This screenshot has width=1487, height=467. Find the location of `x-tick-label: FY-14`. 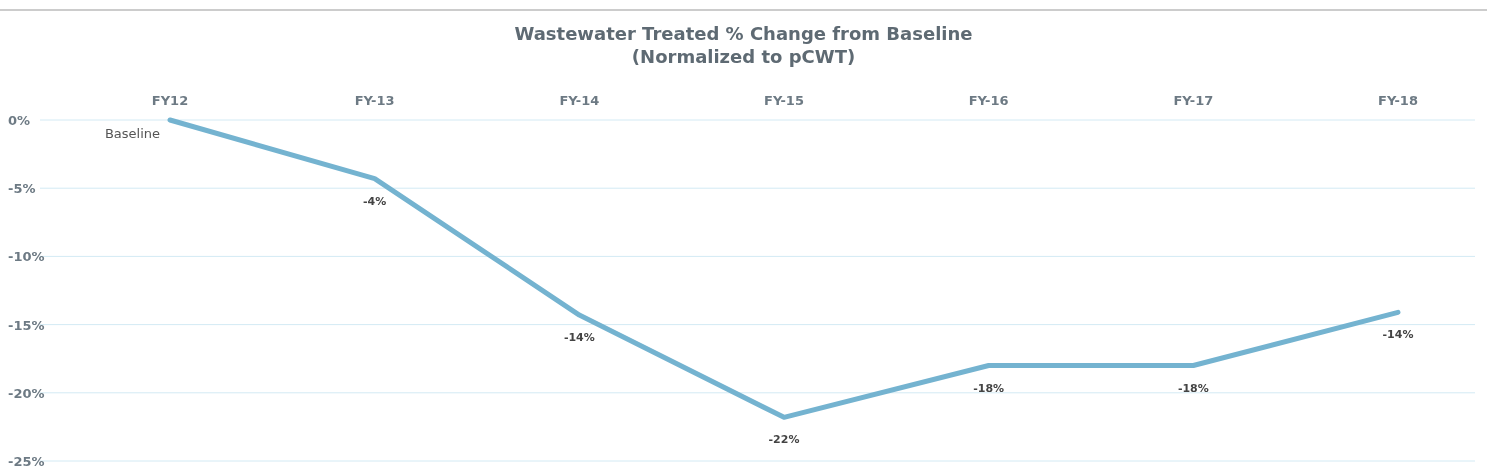

x-tick-label: FY-14 is located at coordinates (579, 100).